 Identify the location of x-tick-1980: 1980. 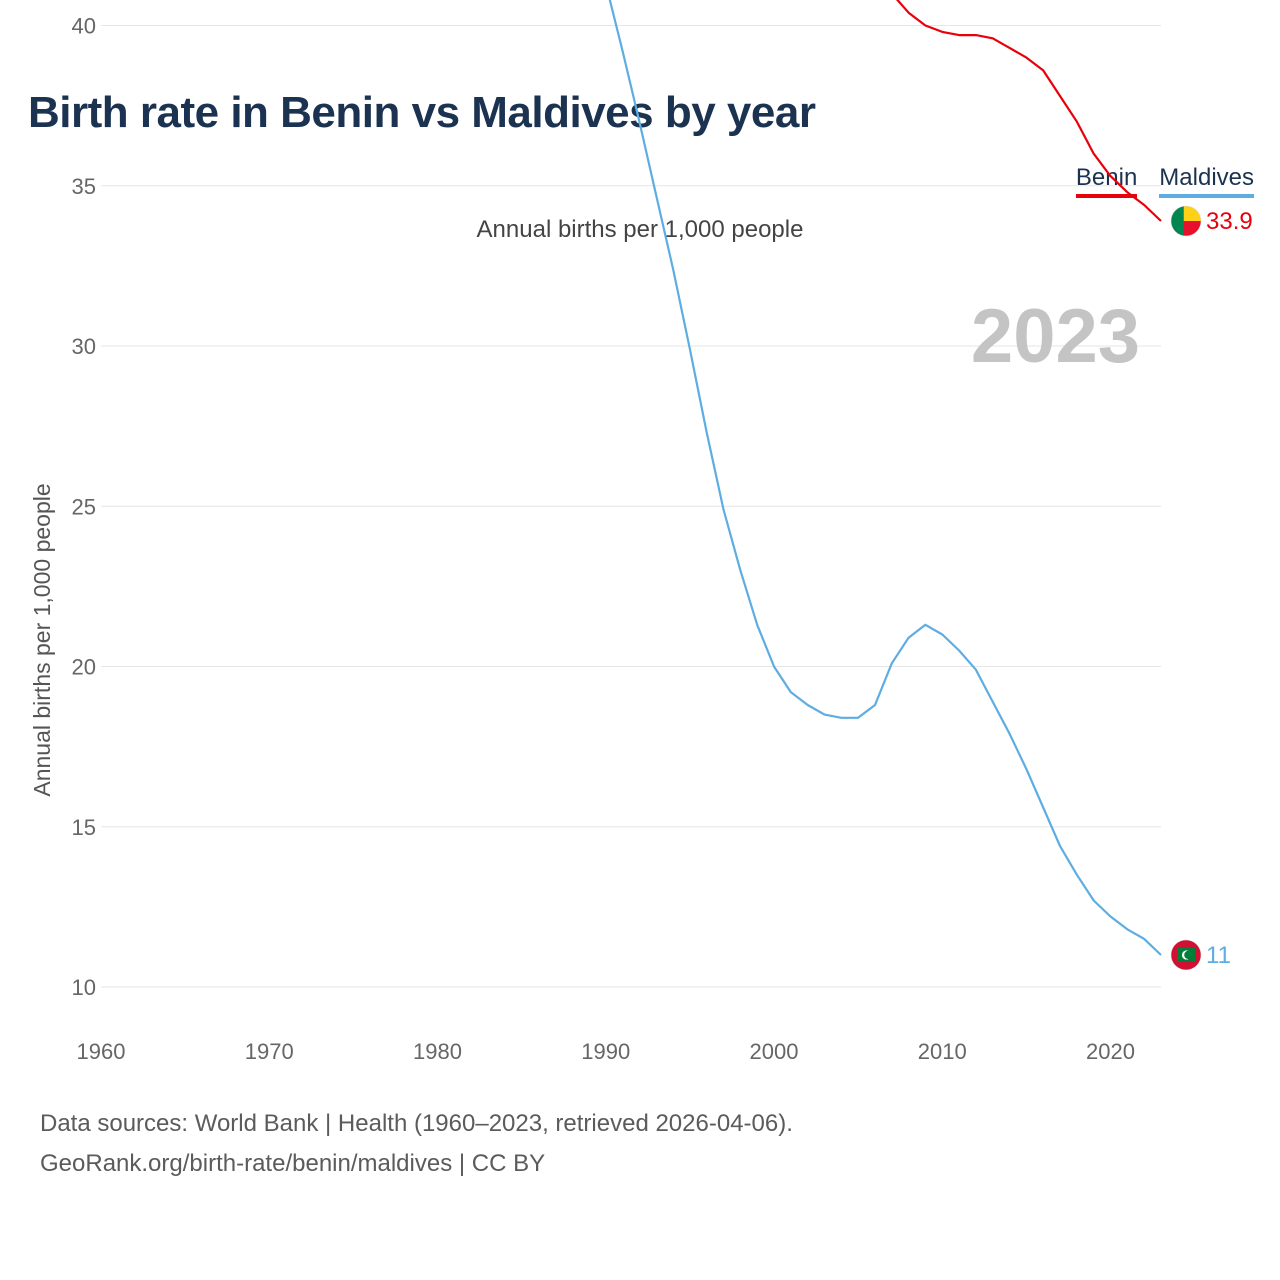
(437, 1051).